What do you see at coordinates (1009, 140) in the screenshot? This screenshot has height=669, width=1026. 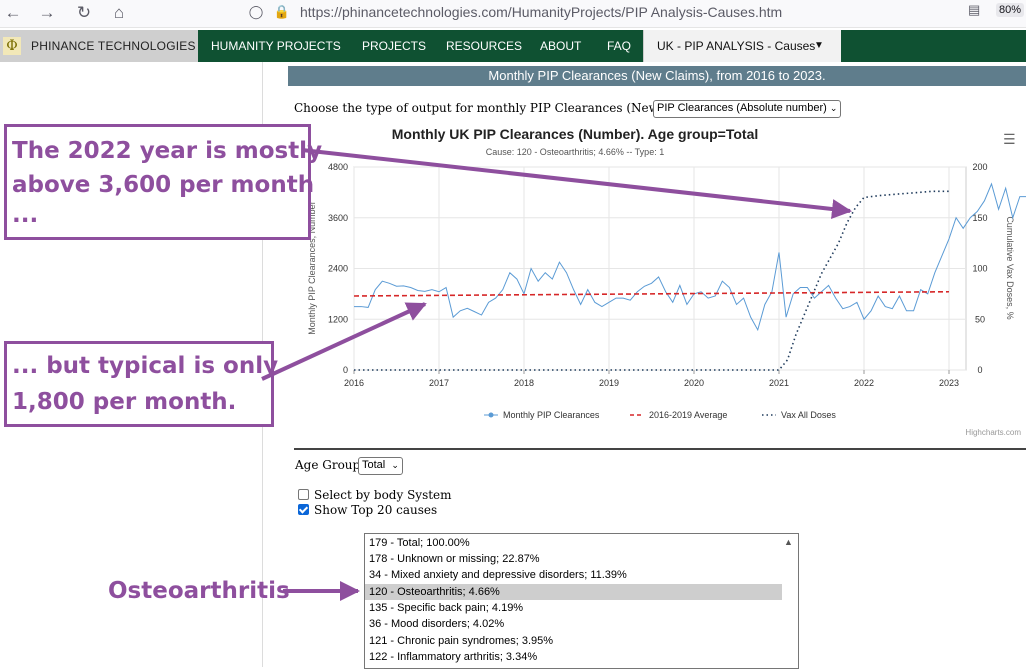 I see `chart-menu-icon: ☰` at bounding box center [1009, 140].